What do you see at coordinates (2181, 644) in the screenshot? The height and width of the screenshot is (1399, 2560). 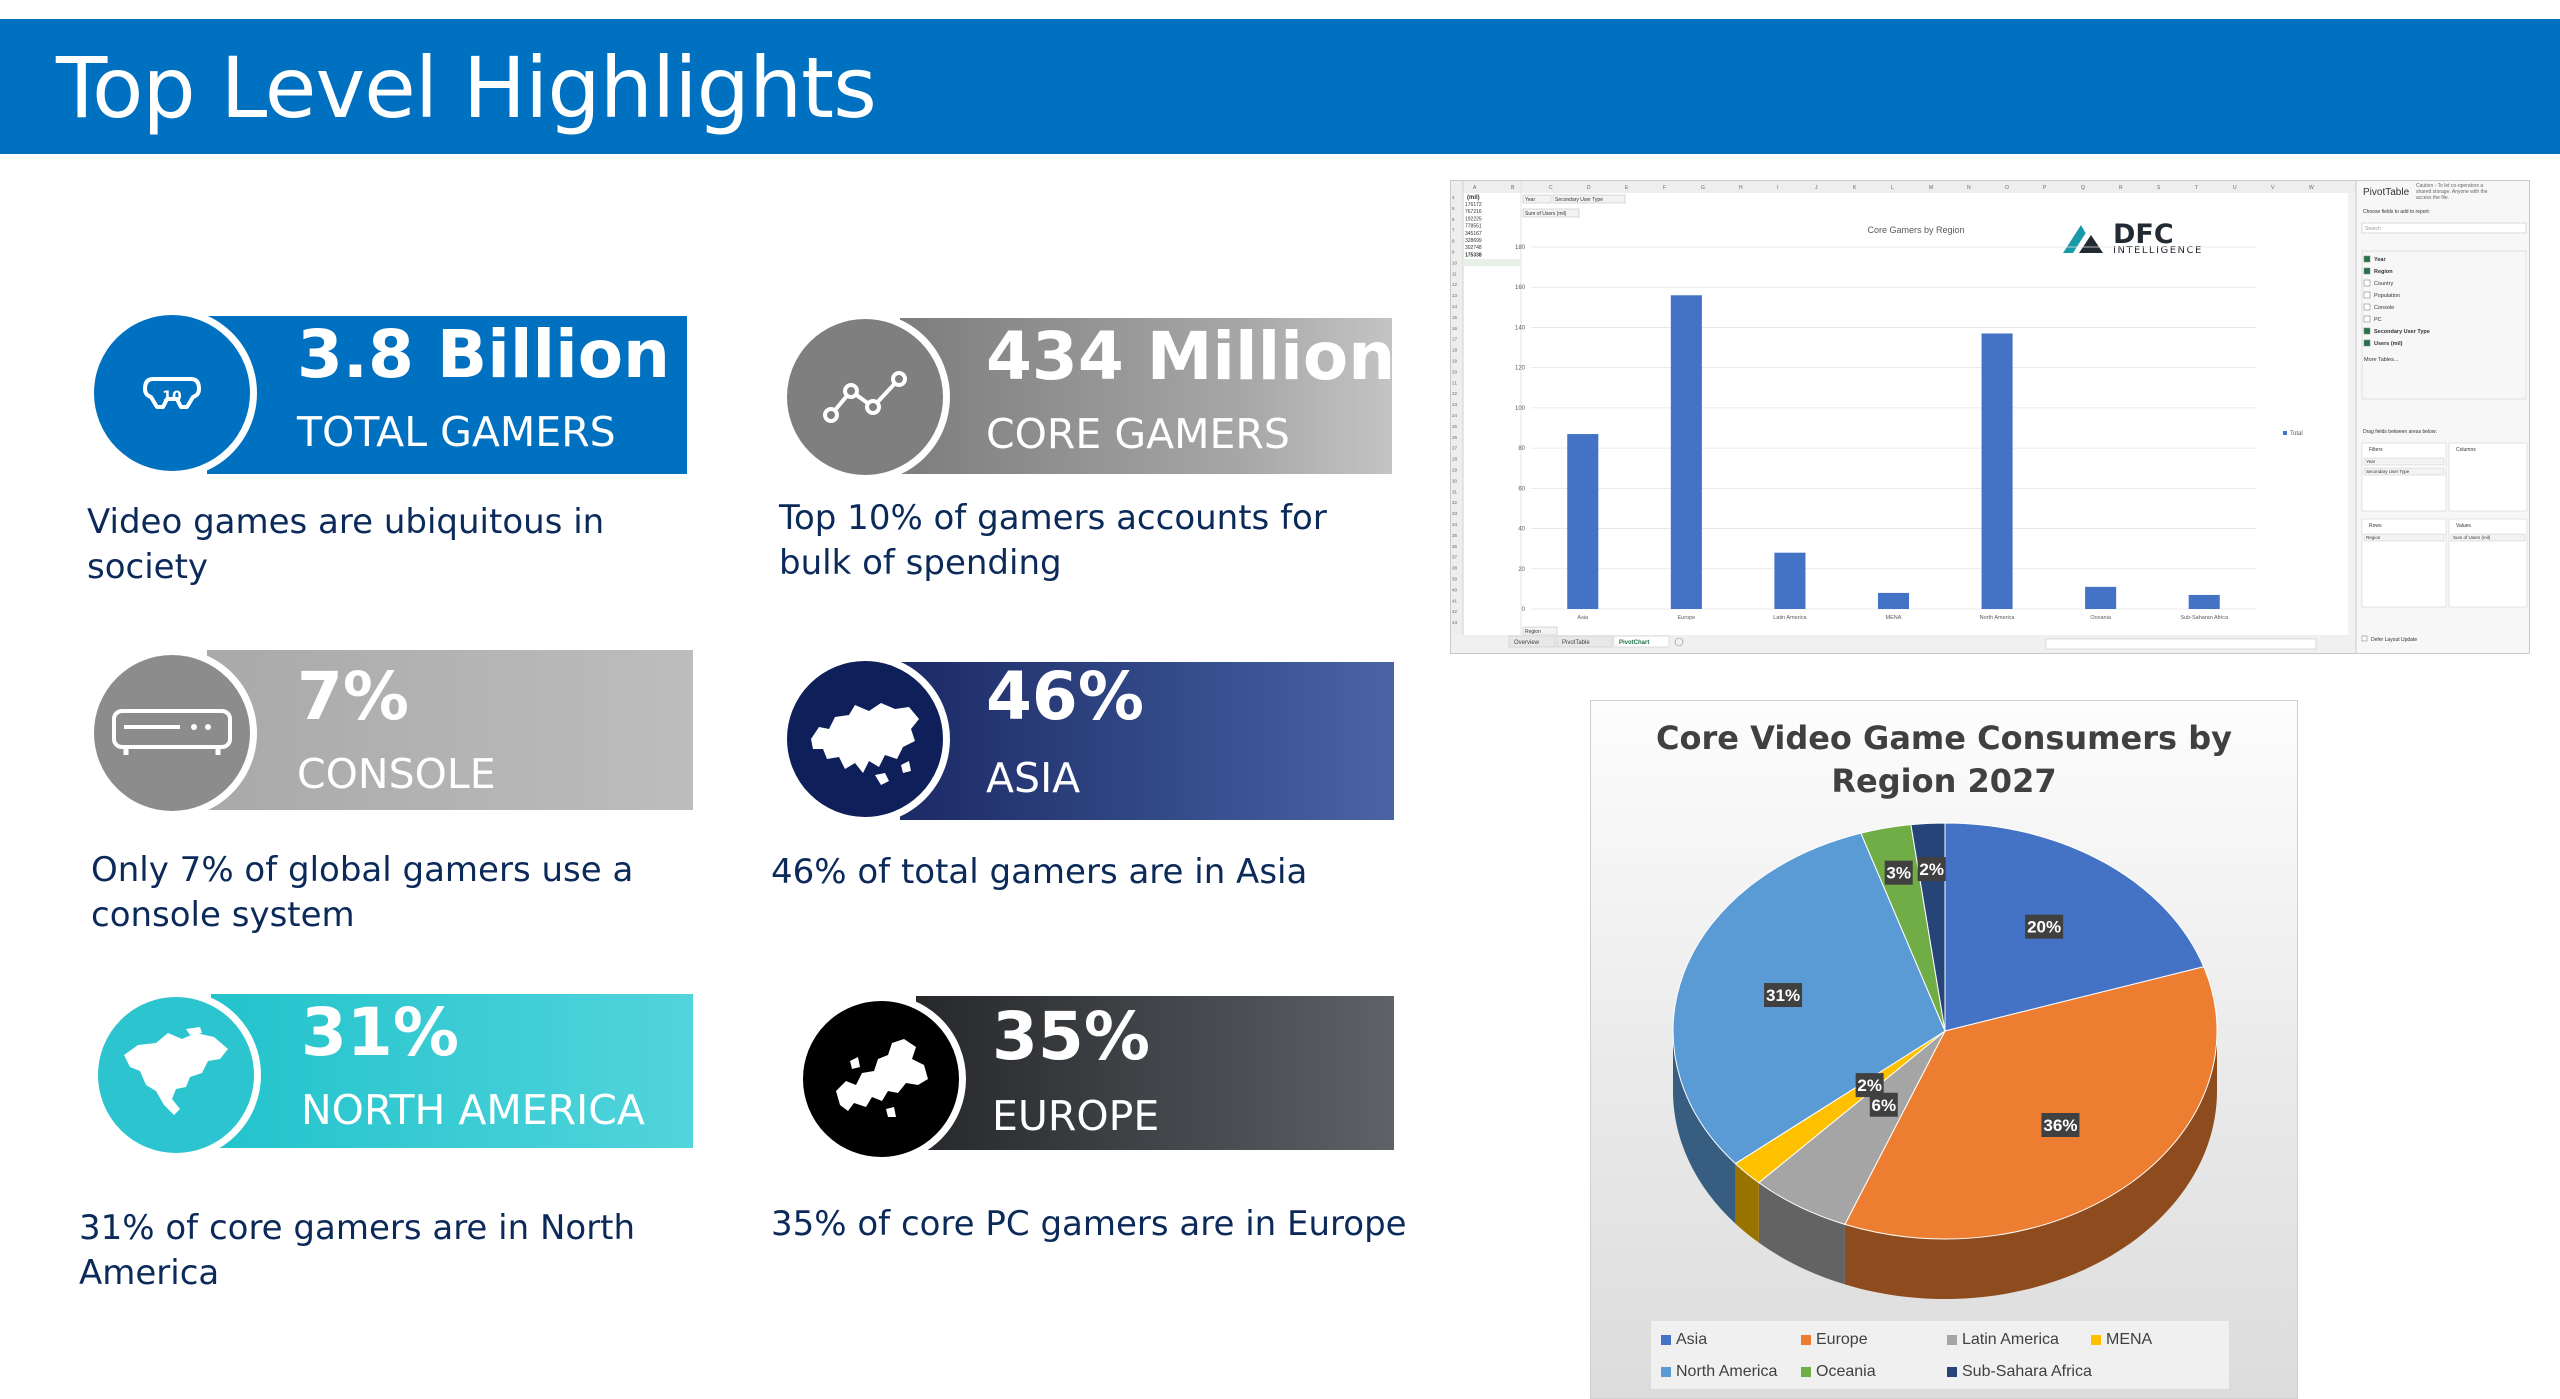 I see `excel-horizontal-scrollbar` at bounding box center [2181, 644].